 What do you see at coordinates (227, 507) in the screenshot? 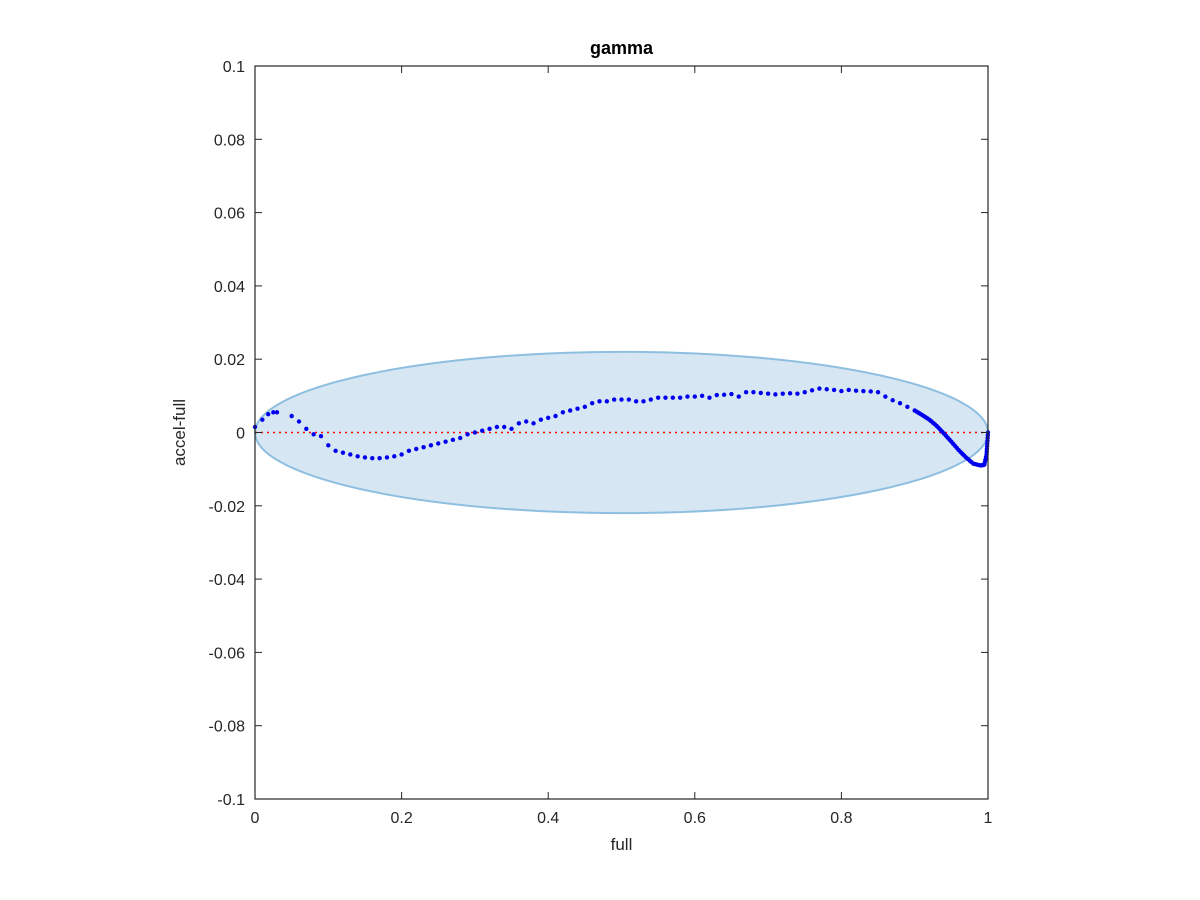
I see `y-tick-label: -0.02` at bounding box center [227, 507].